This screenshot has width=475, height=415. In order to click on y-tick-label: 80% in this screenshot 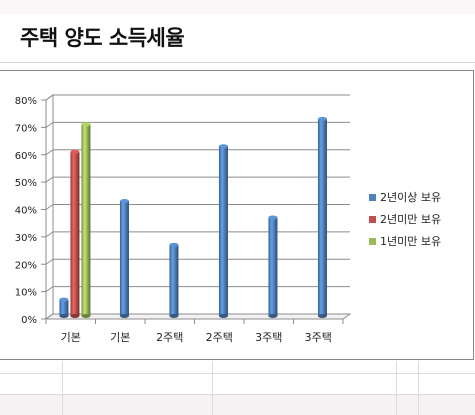, I will do `click(26, 101)`.